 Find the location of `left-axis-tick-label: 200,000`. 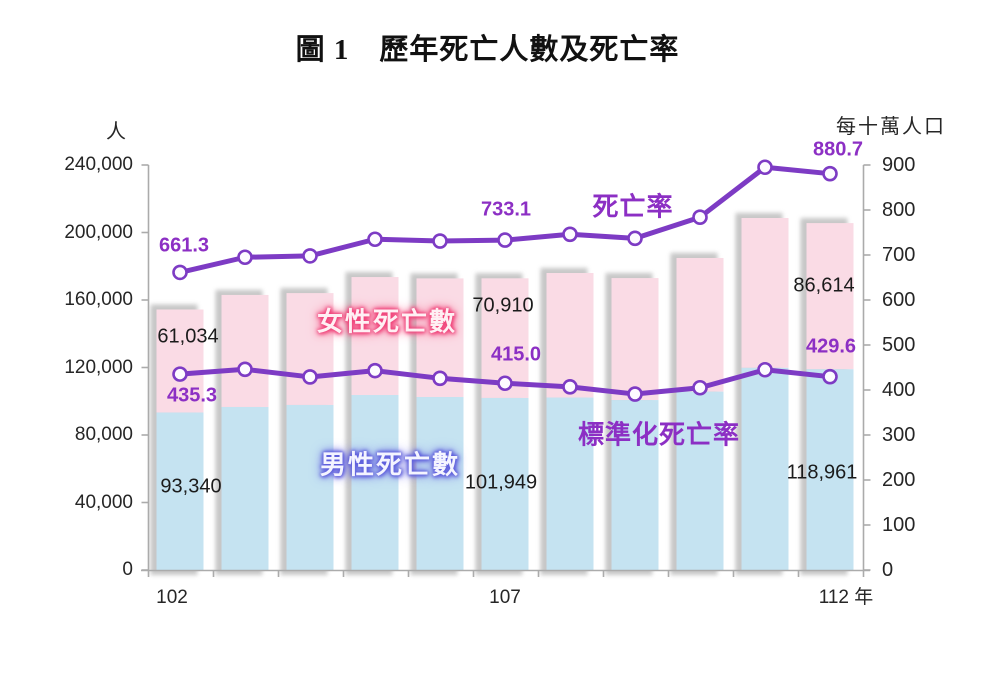

left-axis-tick-label: 200,000 is located at coordinates (98, 232).